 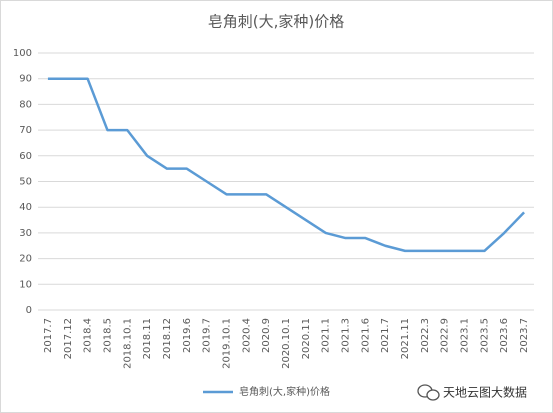 What do you see at coordinates (25, 207) in the screenshot?
I see `y-tick-label: 40` at bounding box center [25, 207].